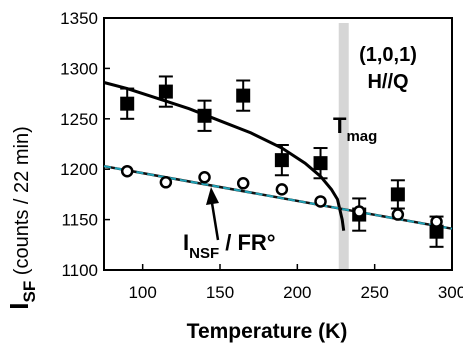 This screenshot has width=463, height=357. What do you see at coordinates (229, 246) in the screenshot?
I see `insf-label: INSF / FR°` at bounding box center [229, 246].